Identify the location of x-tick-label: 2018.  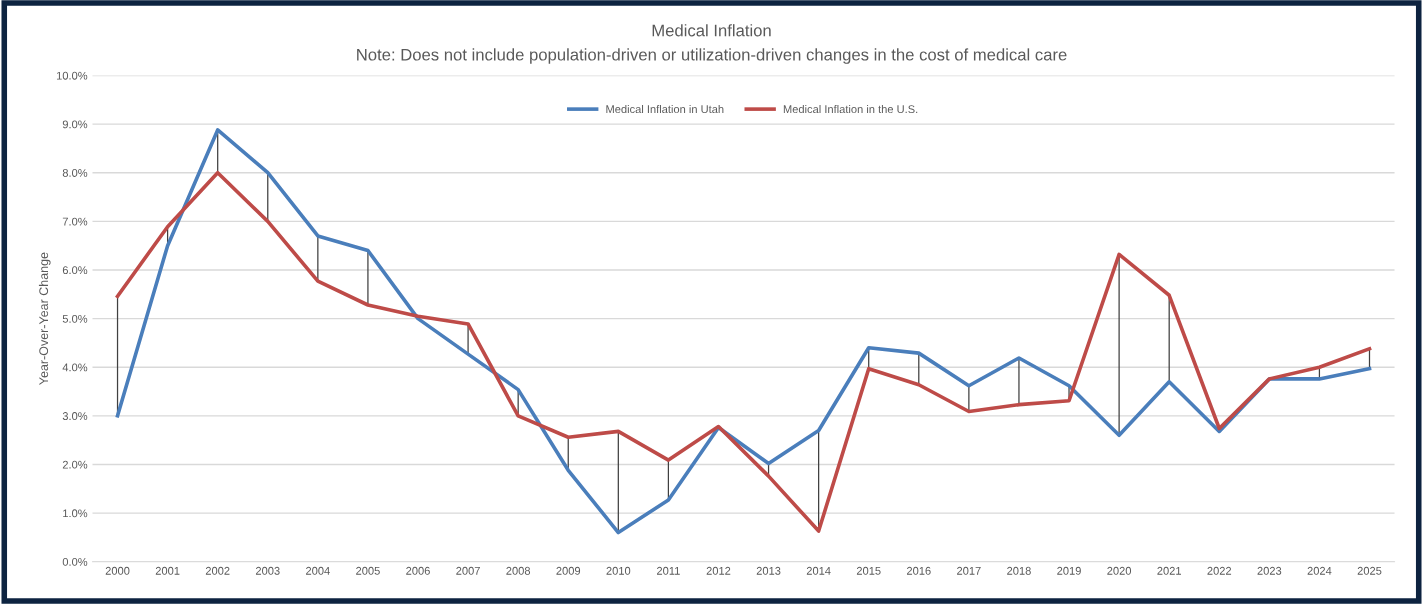
(1019, 570).